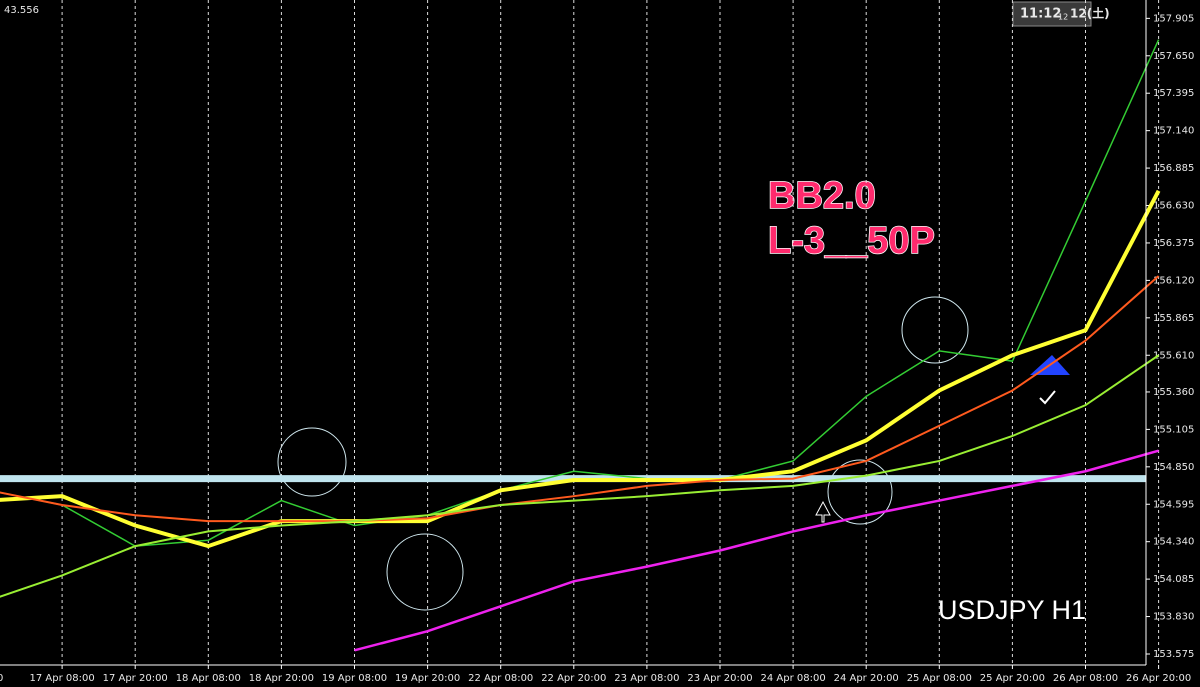  What do you see at coordinates (851, 241) in the screenshot?
I see `annotation: L-3__50P` at bounding box center [851, 241].